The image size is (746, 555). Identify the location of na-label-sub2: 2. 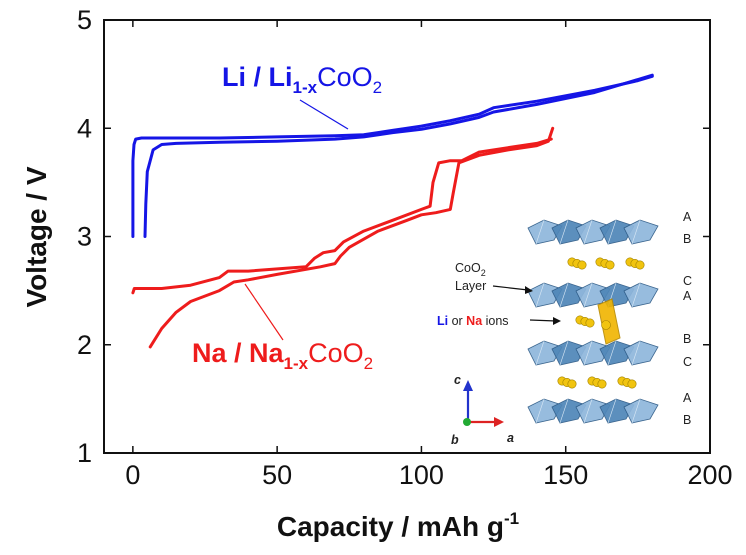
(368, 363).